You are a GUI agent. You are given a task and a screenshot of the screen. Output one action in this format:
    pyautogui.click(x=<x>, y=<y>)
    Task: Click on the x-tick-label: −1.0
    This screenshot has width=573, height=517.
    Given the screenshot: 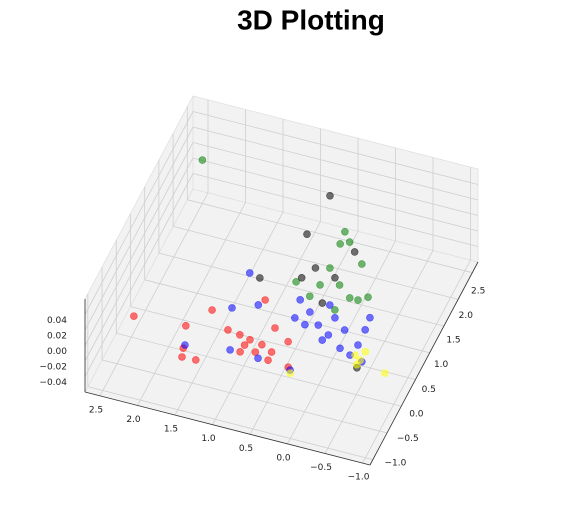 What is the action you would take?
    pyautogui.click(x=359, y=478)
    